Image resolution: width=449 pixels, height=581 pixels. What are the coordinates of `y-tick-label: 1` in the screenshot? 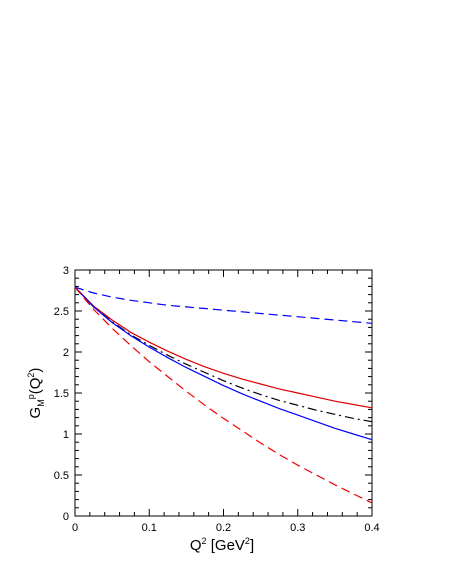 It's located at (66, 435).